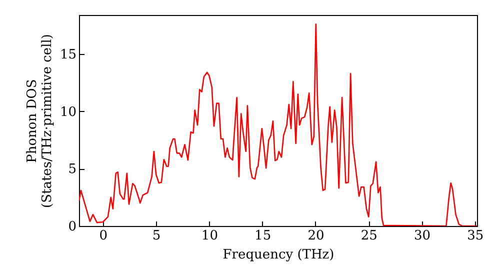  Describe the element at coordinates (72, 170) in the screenshot. I see `y-tick-label: 5` at that location.